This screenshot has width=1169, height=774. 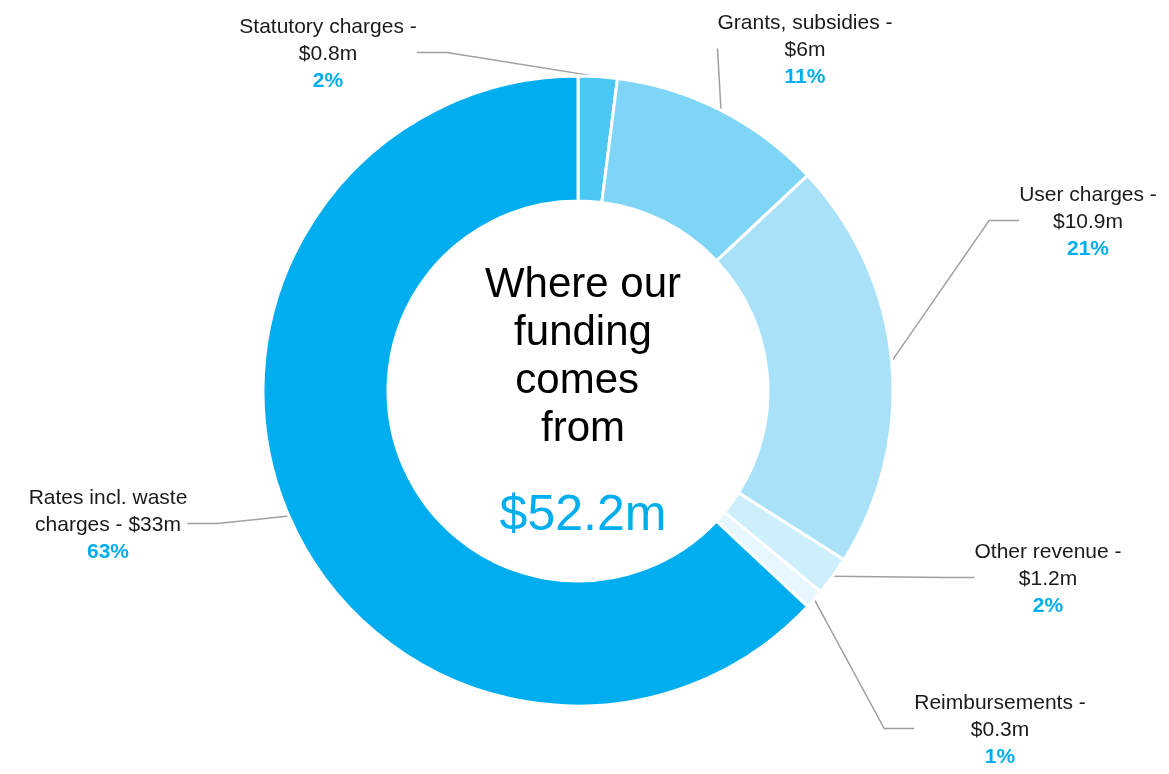 I want to click on slice-label: Statutory charges - $0.8m, so click(x=328, y=39).